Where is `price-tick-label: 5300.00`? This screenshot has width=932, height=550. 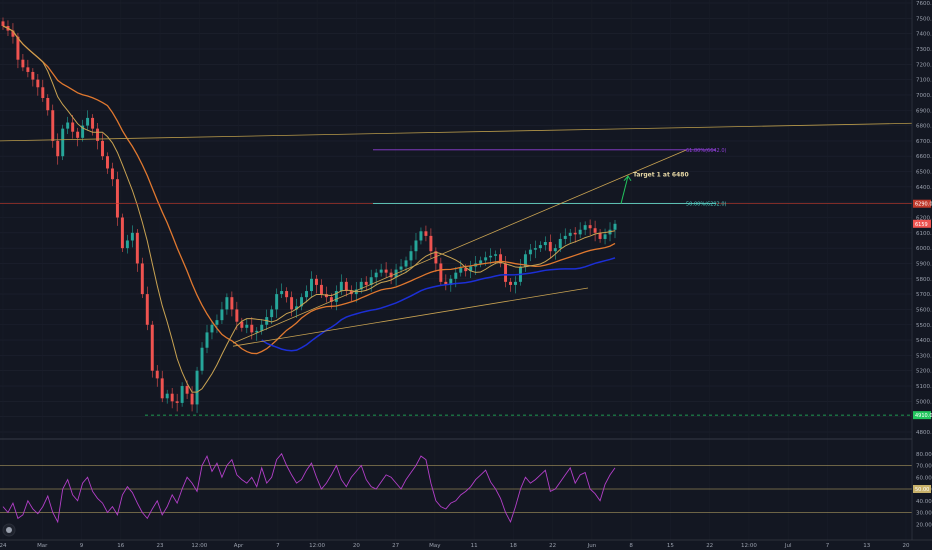
price-tick-label: 5300.00 is located at coordinates (924, 356).